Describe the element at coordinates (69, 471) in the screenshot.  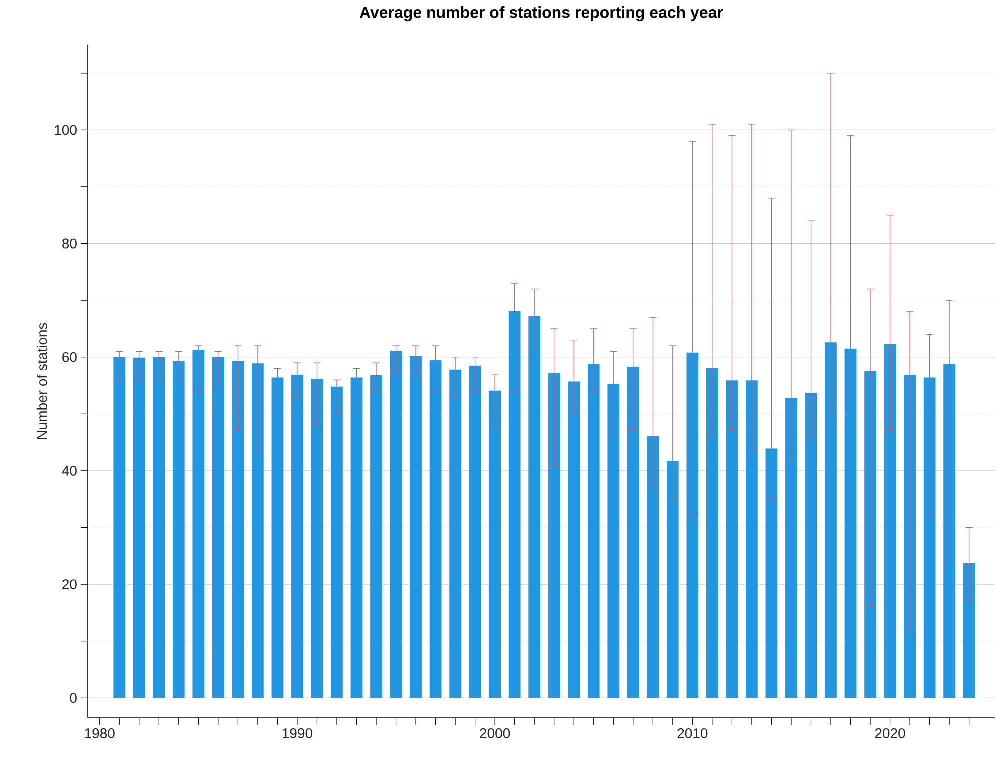
I see `y-tick-label: 40` at that location.